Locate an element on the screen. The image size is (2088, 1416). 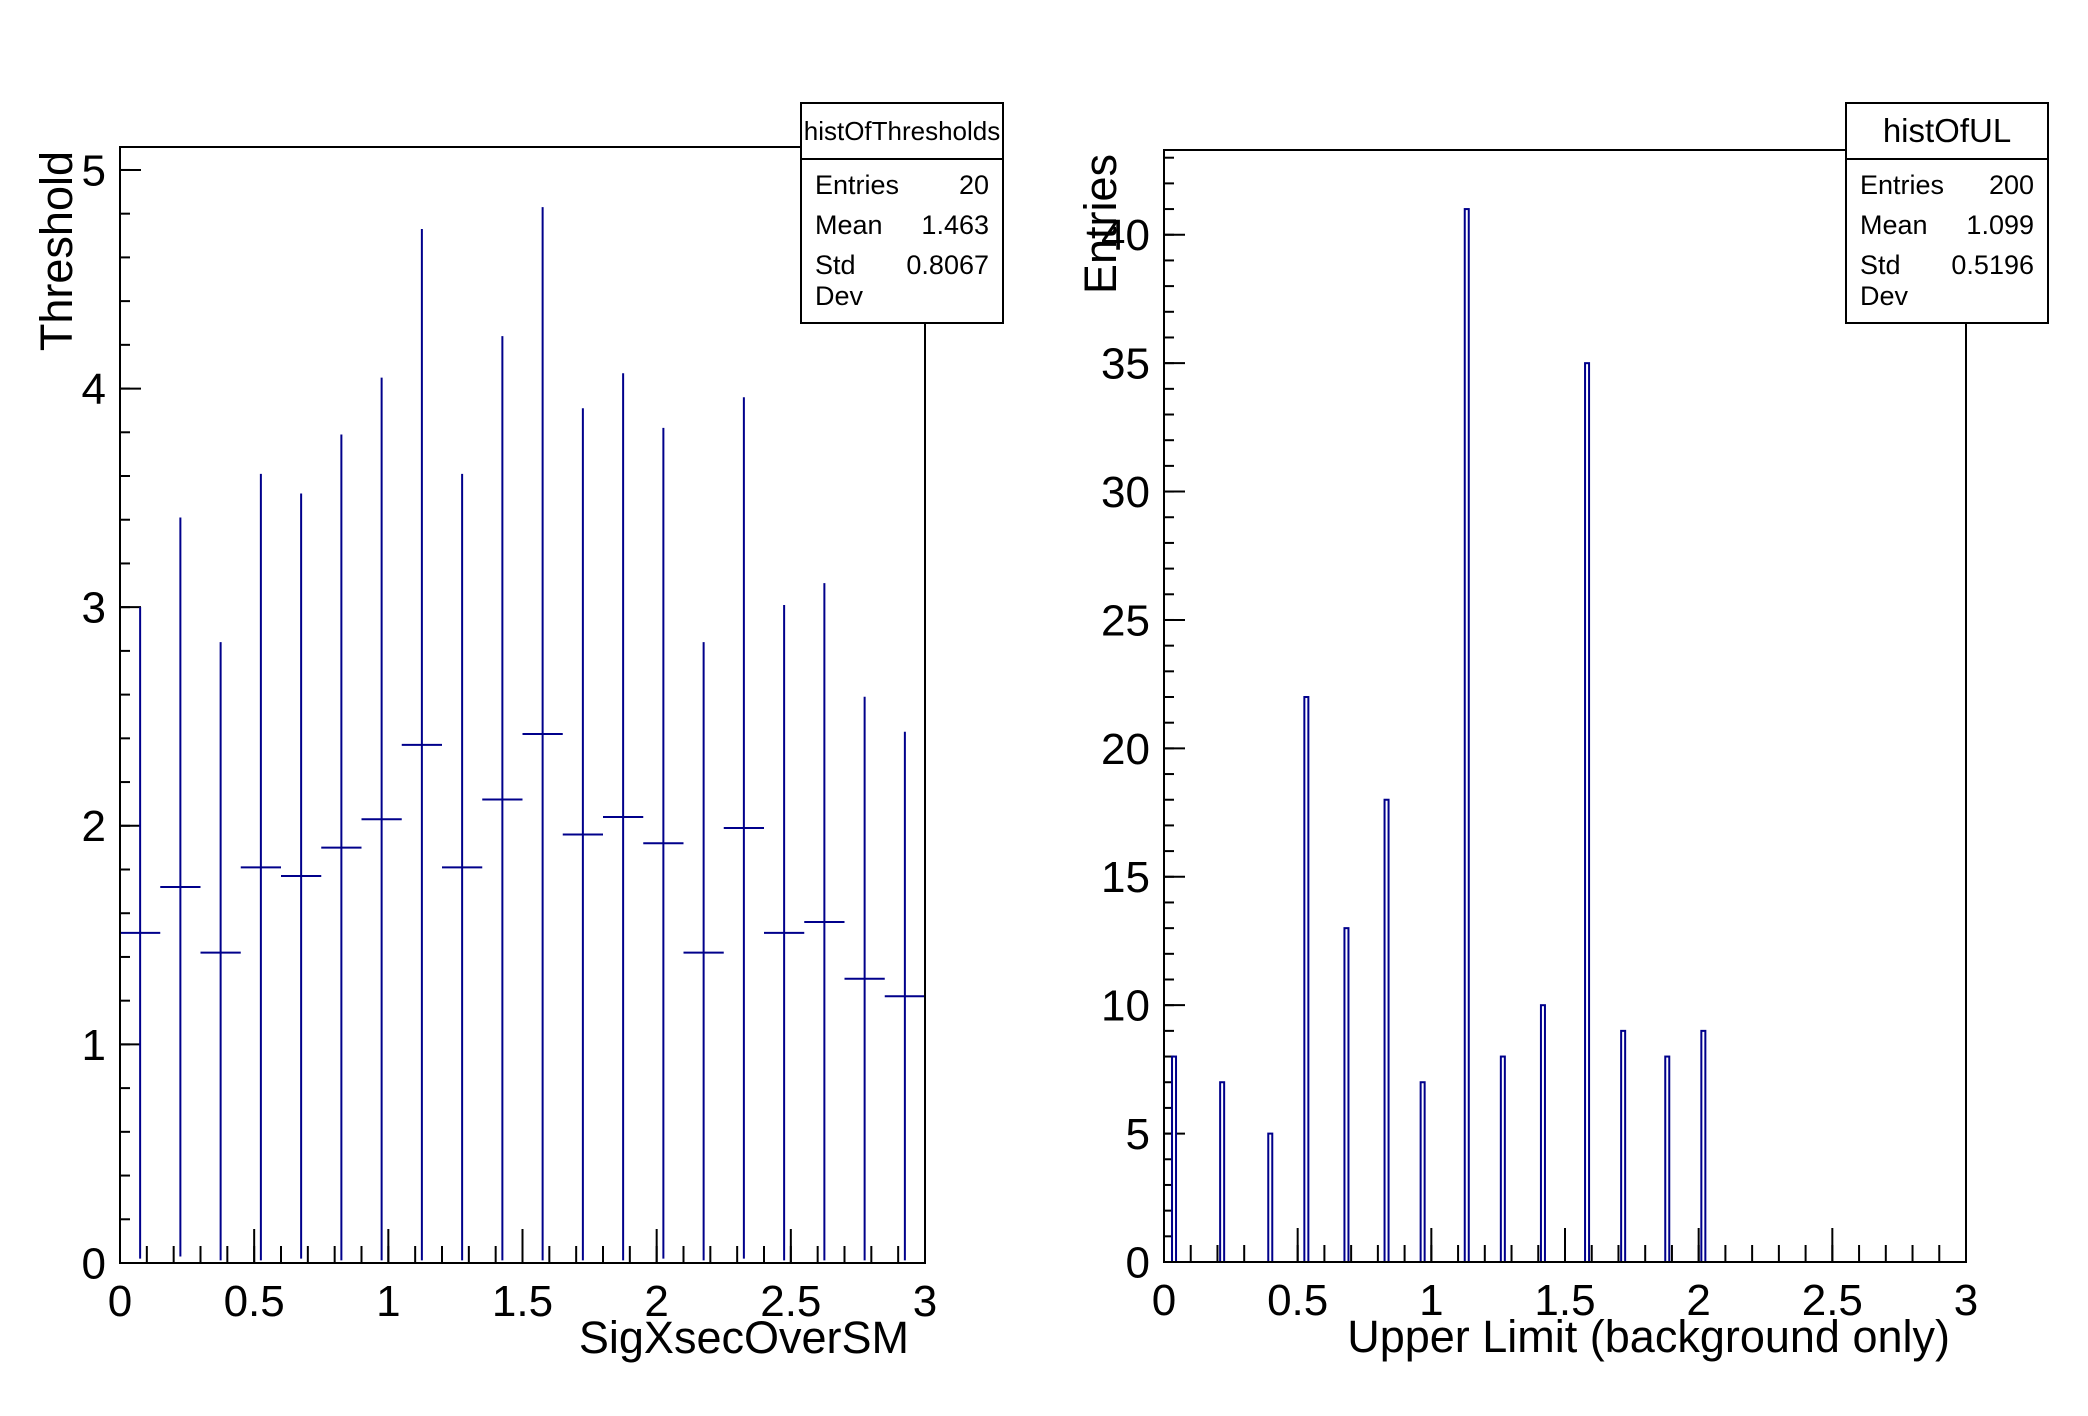
stats-body: Entries 20 Mean 1.463 Std Dev 0.8067 is located at coordinates (902, 241).